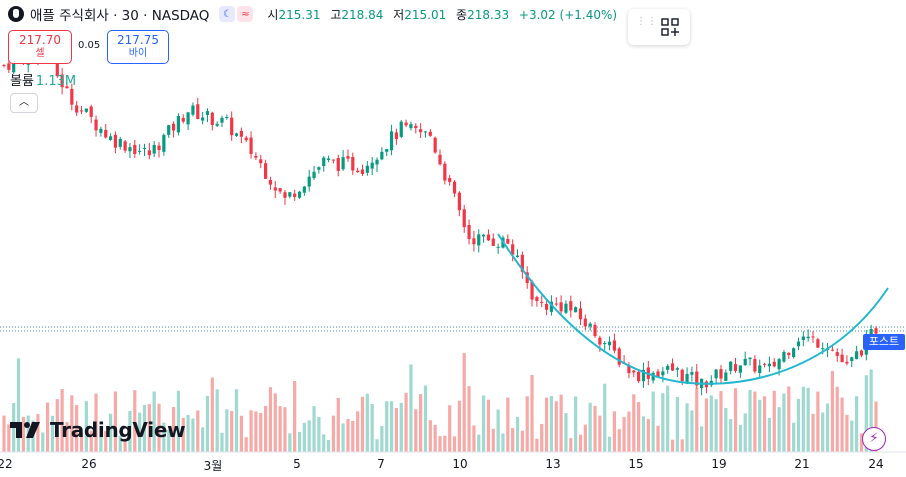  Describe the element at coordinates (118, 430) in the screenshot. I see `logo-text: TradingView` at that location.